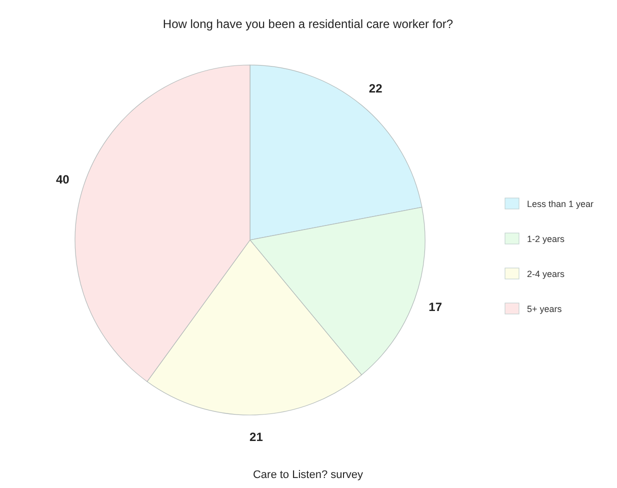 This screenshot has height=488, width=617. I want to click on legend-label: 1-2 years, so click(546, 239).